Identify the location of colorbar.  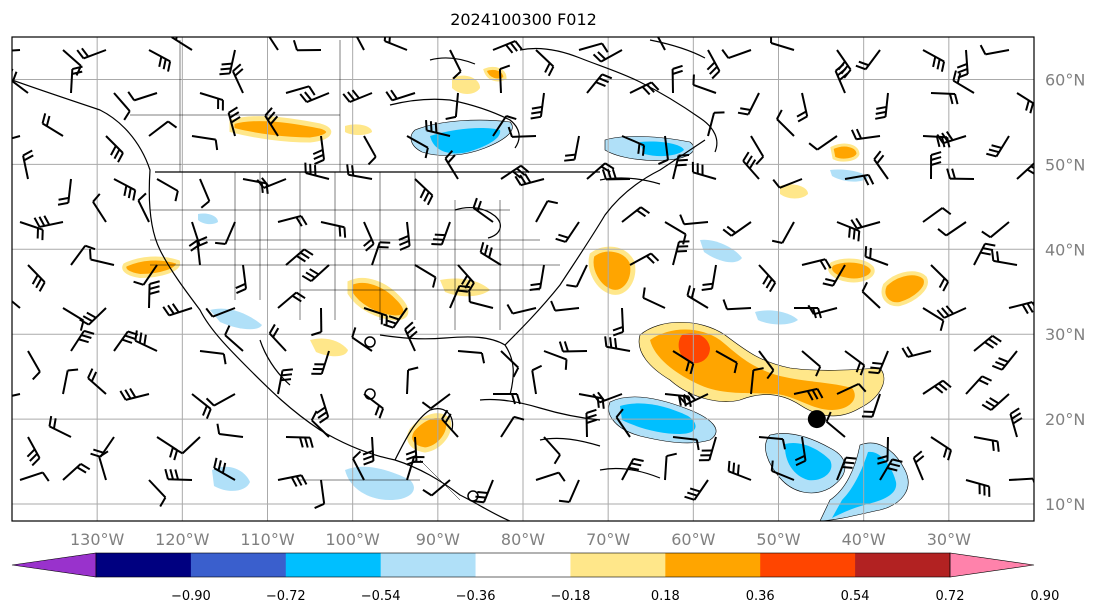
(523, 565).